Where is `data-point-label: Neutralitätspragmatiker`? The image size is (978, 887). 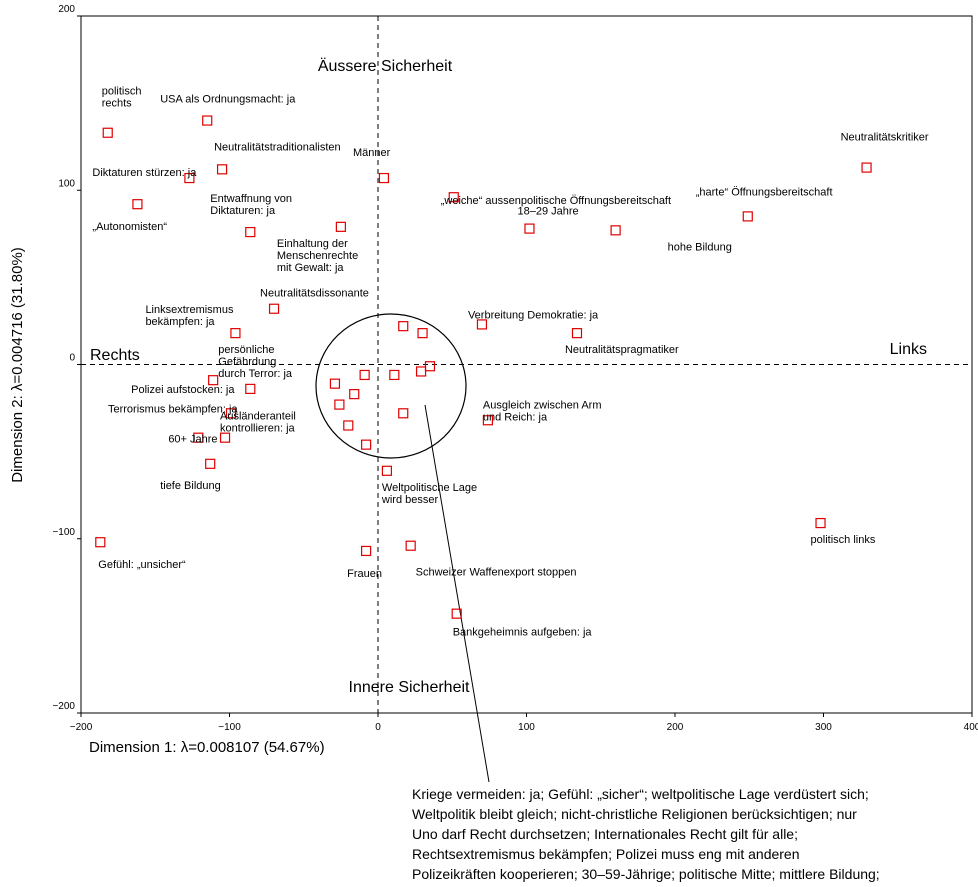
data-point-label: Neutralitätspragmatiker is located at coordinates (622, 350).